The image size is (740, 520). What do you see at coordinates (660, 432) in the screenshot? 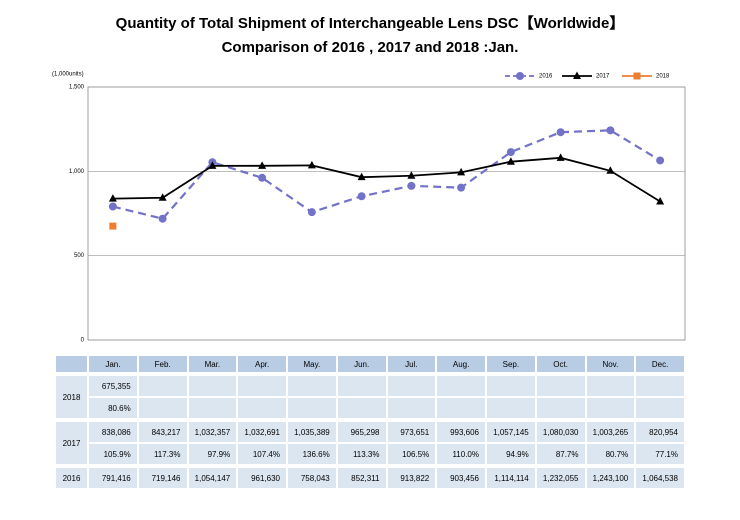
I see `value-cell: 820,954` at bounding box center [660, 432].